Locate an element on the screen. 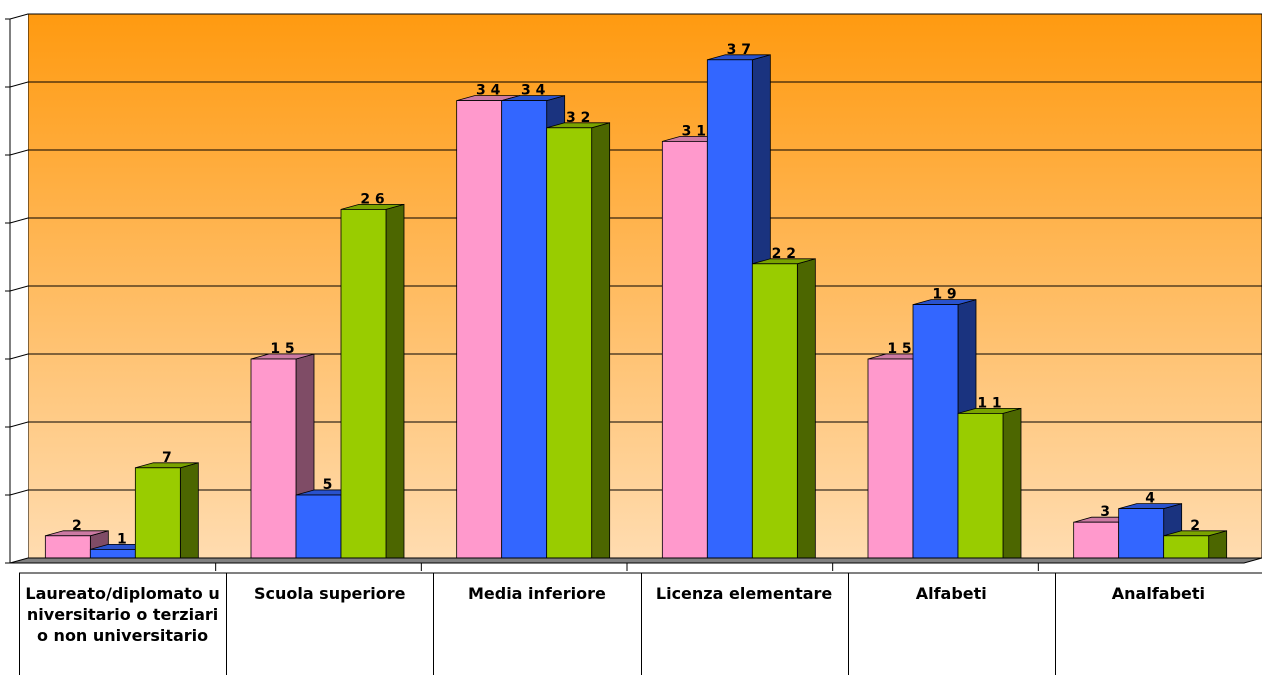  x-axis-category-label: Media inferiore is located at coordinates (536, 593).